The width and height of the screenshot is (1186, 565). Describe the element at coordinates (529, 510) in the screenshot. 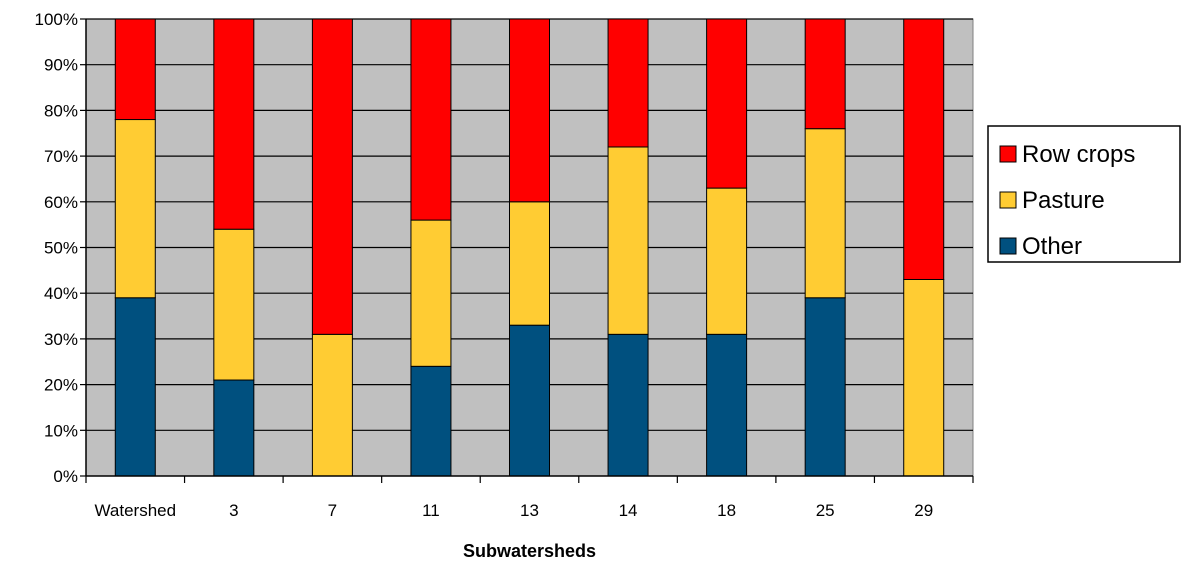

I see `x-tick-label: 13` at that location.